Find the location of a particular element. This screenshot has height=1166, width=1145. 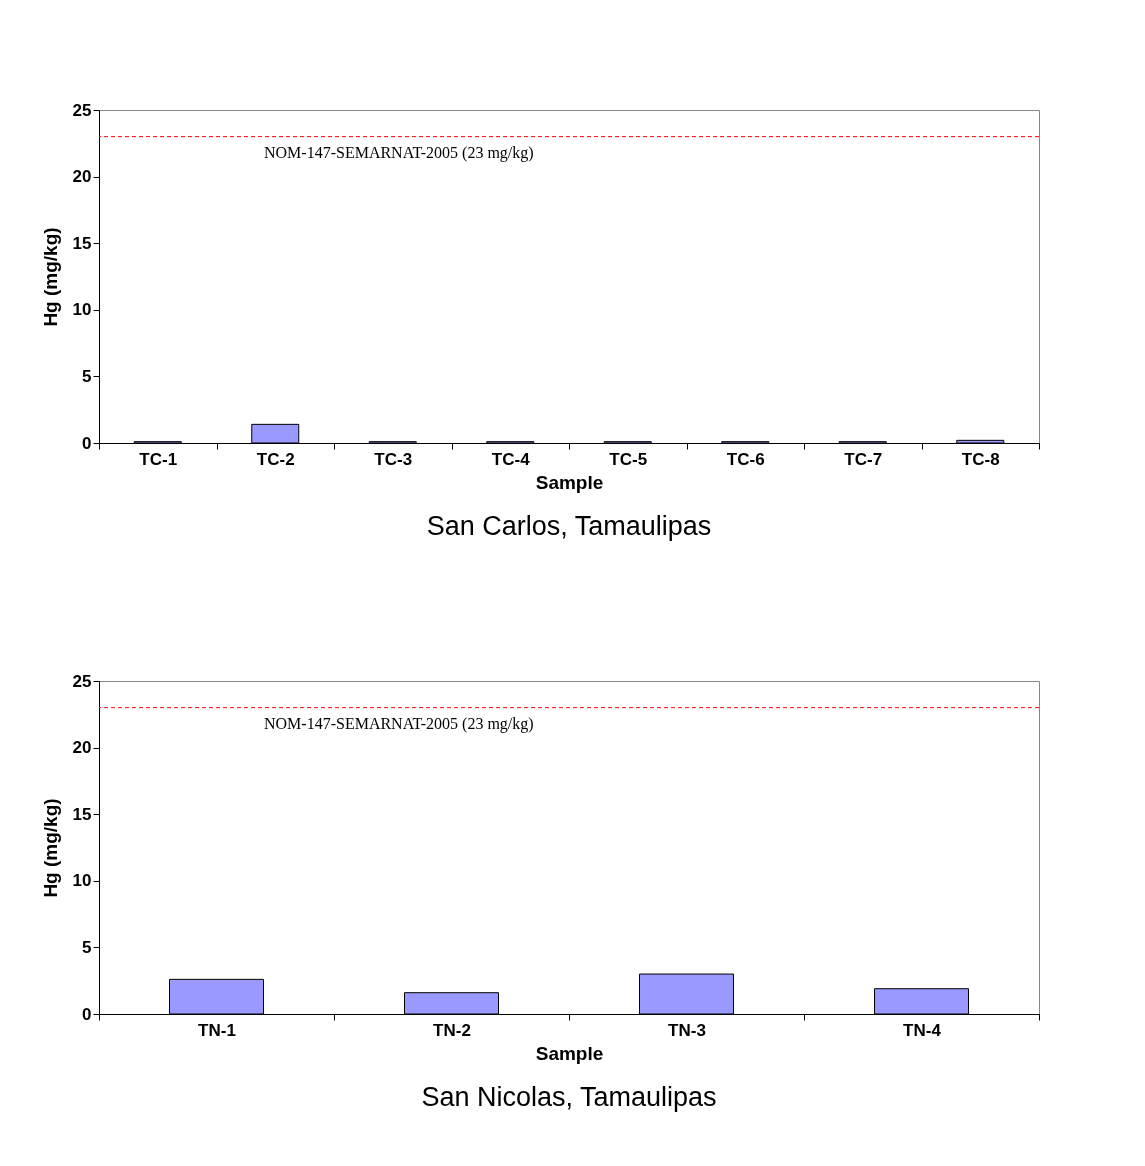

x-tick-label: TC-3 is located at coordinates (393, 459).